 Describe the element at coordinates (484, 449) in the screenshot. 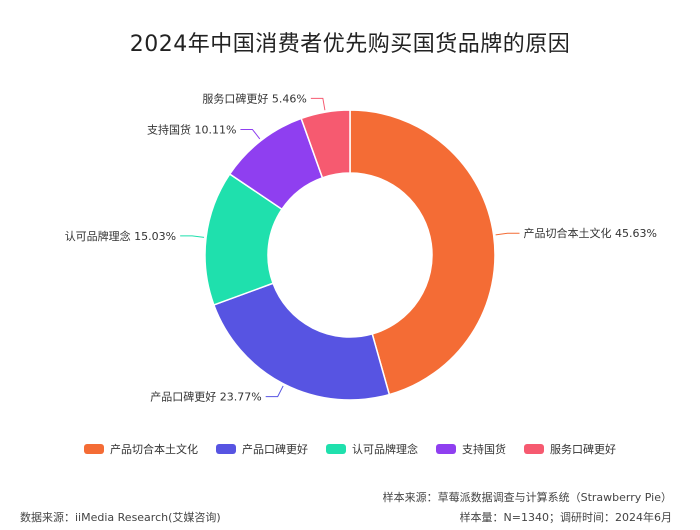

I see `legend-label-4: 支持国货` at that location.